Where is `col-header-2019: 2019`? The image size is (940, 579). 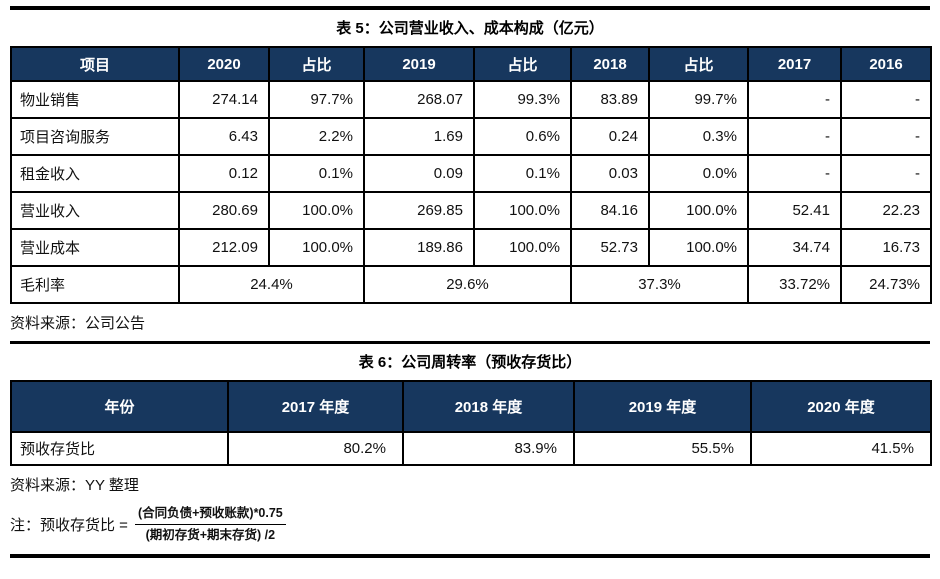
col-header-2019: 2019 is located at coordinates (419, 64).